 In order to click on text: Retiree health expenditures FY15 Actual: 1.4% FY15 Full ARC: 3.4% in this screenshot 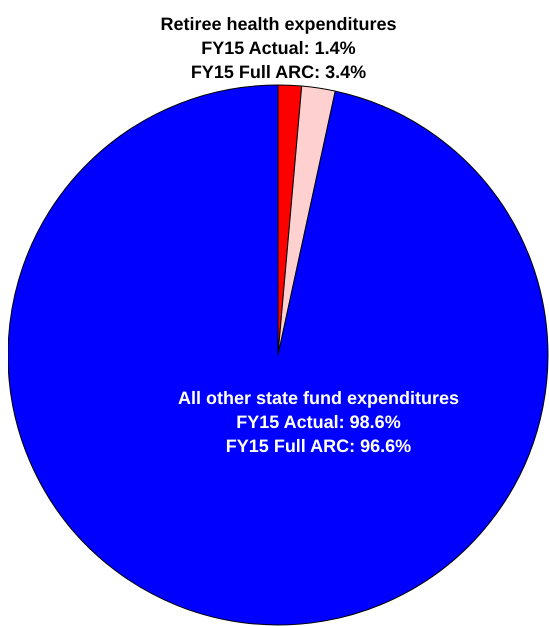, I will do `click(278, 48)`.